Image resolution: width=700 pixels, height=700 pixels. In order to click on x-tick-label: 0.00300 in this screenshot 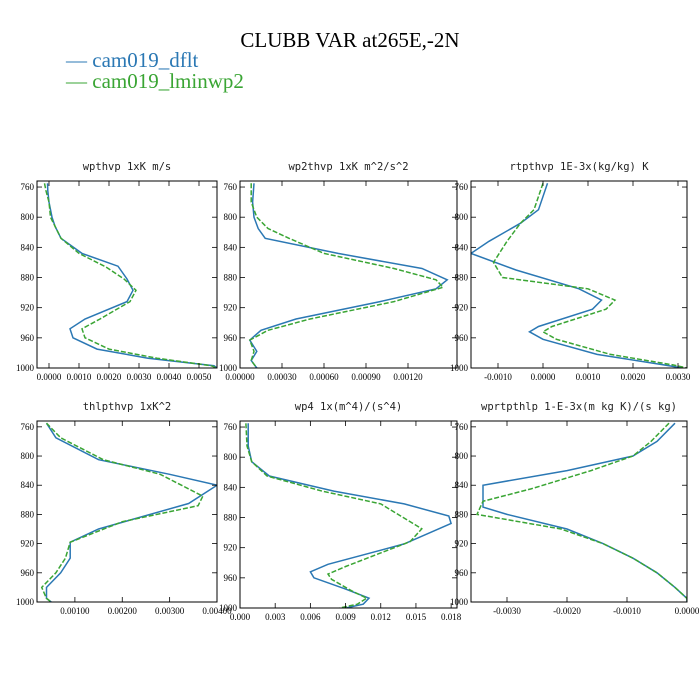, I will do `click(170, 611)`.